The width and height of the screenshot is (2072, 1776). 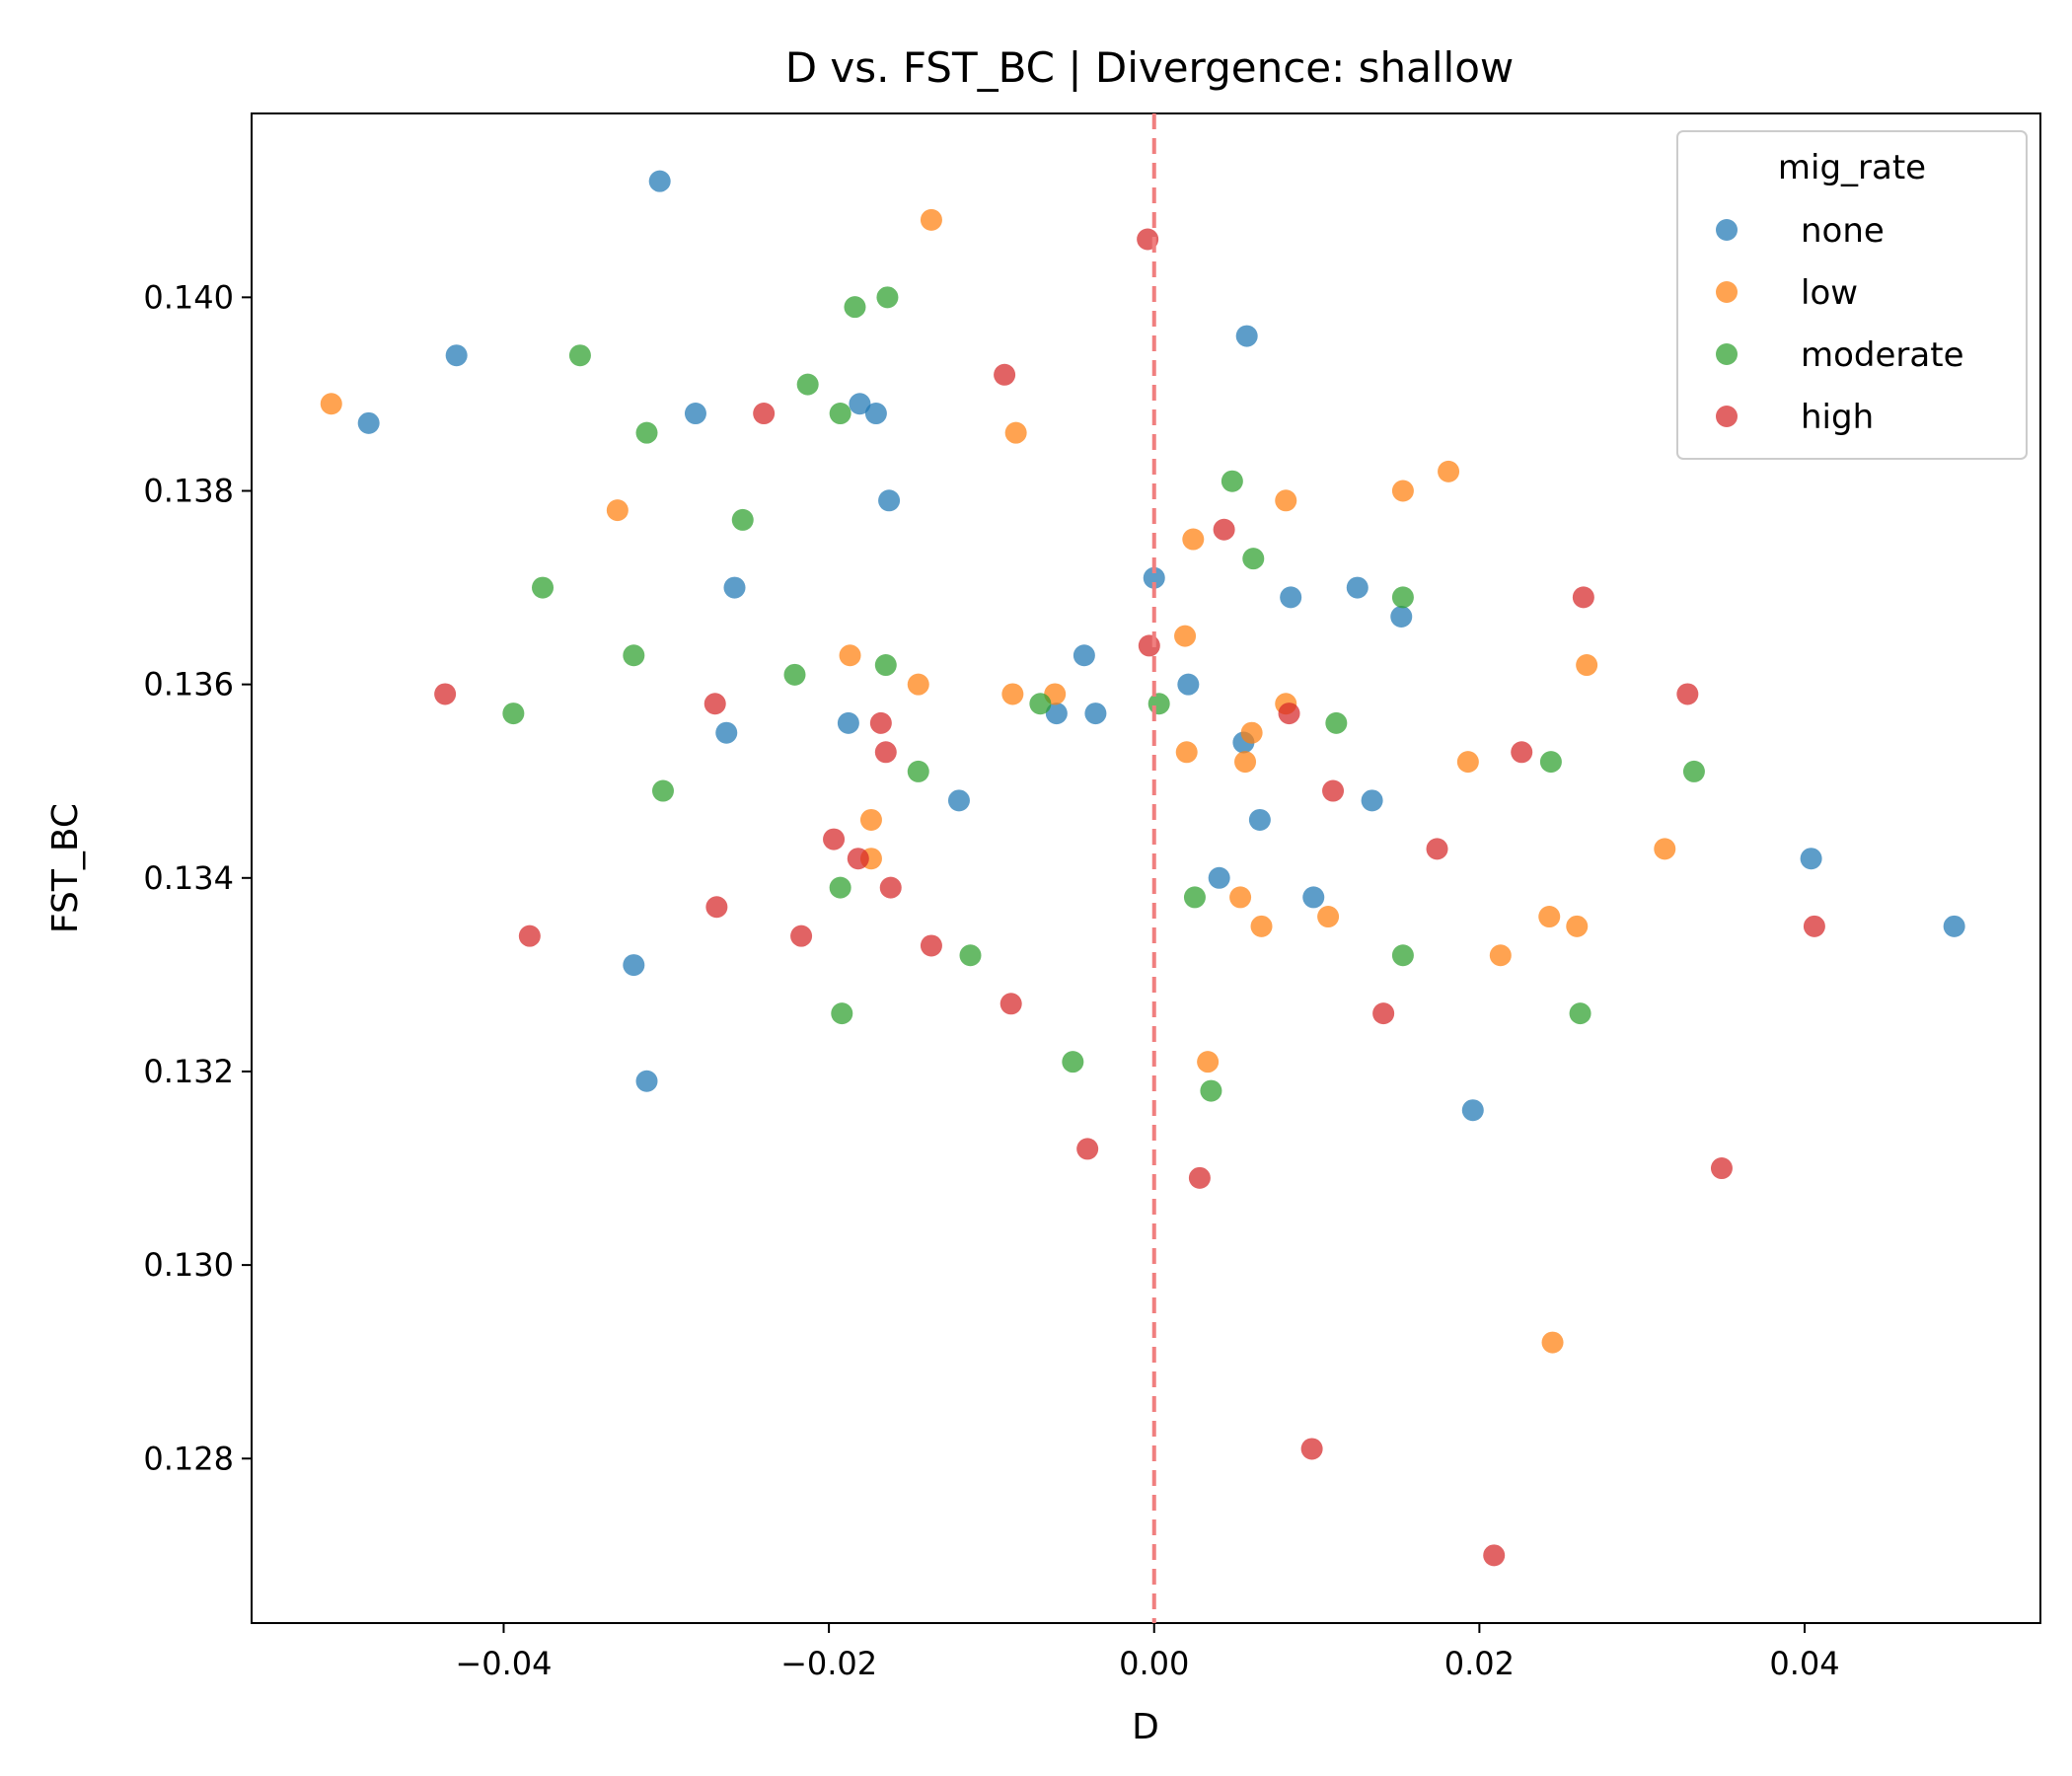 I want to click on legend-label-low: low, so click(x=1830, y=293).